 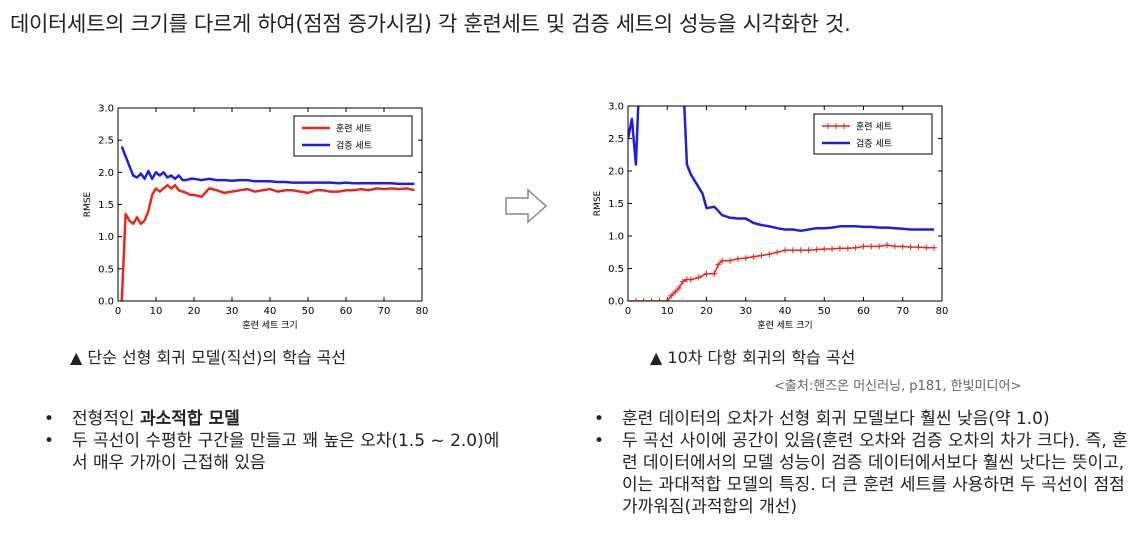 I want to click on legend-box, so click(x=353, y=136).